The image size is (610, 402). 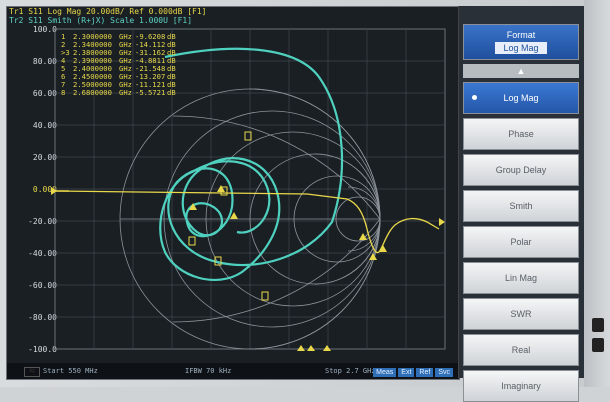 I want to click on y-tick-label: 0.000, so click(x=44, y=189).